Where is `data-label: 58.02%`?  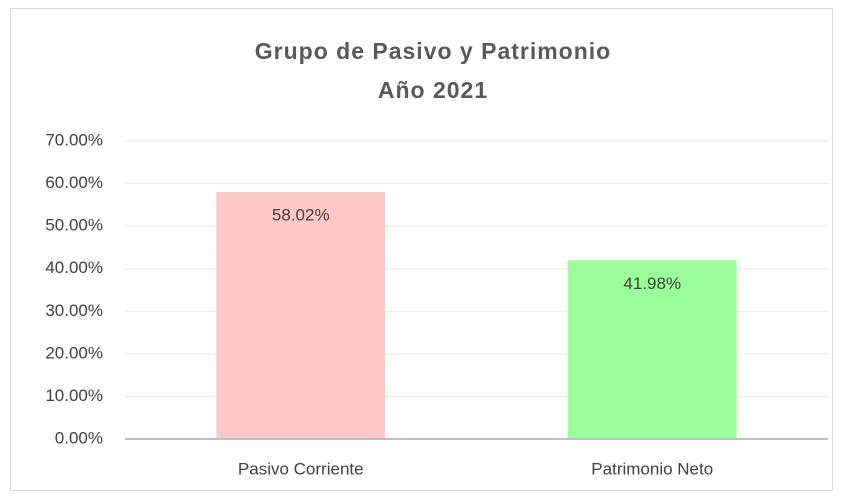
data-label: 58.02% is located at coordinates (301, 214).